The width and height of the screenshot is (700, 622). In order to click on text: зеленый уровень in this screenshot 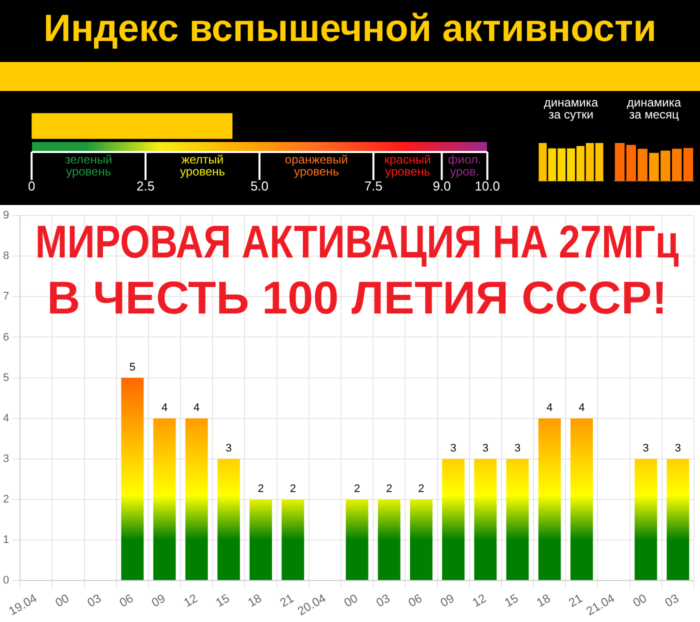, I will do `click(88, 165)`.